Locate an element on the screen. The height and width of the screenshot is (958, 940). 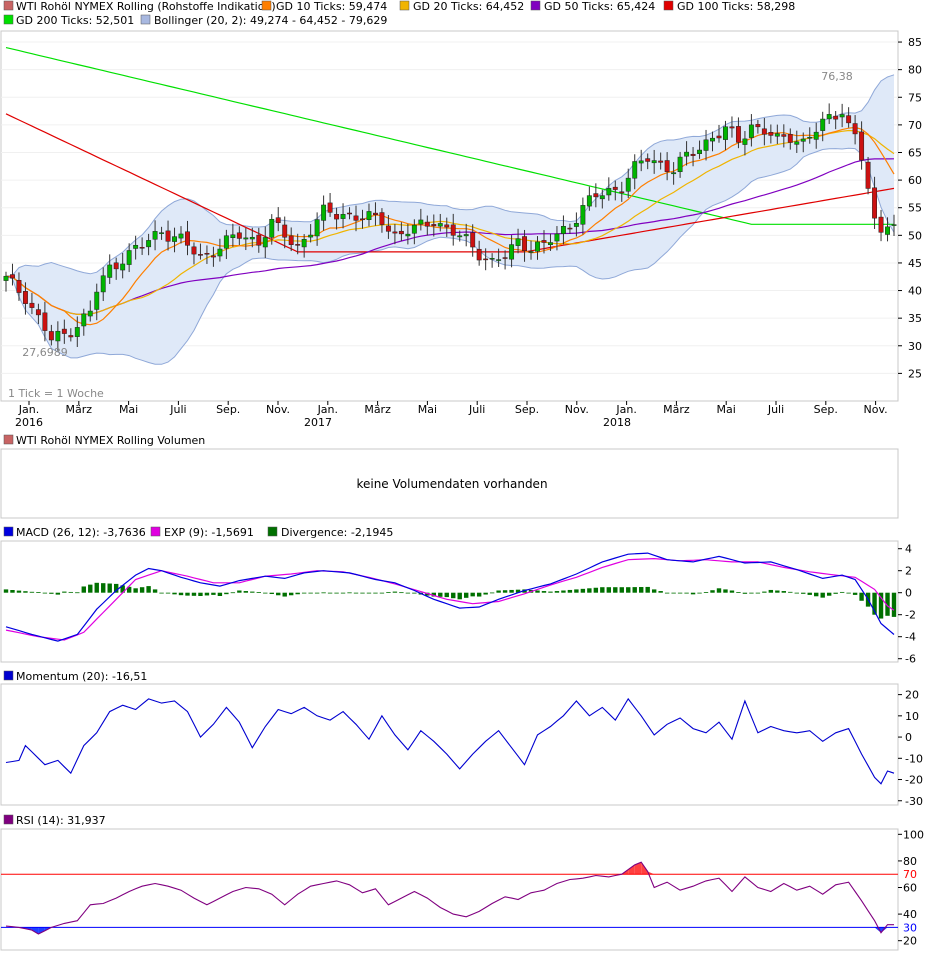
momentum-panel: Momentum (20): -16,51 20 10 0 -10 -20 -30 is located at coordinates (461, 739).